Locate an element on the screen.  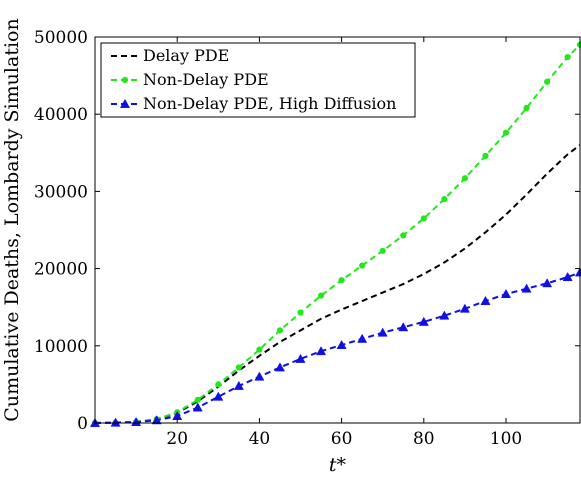
x-tick-label: 80 is located at coordinates (424, 439).